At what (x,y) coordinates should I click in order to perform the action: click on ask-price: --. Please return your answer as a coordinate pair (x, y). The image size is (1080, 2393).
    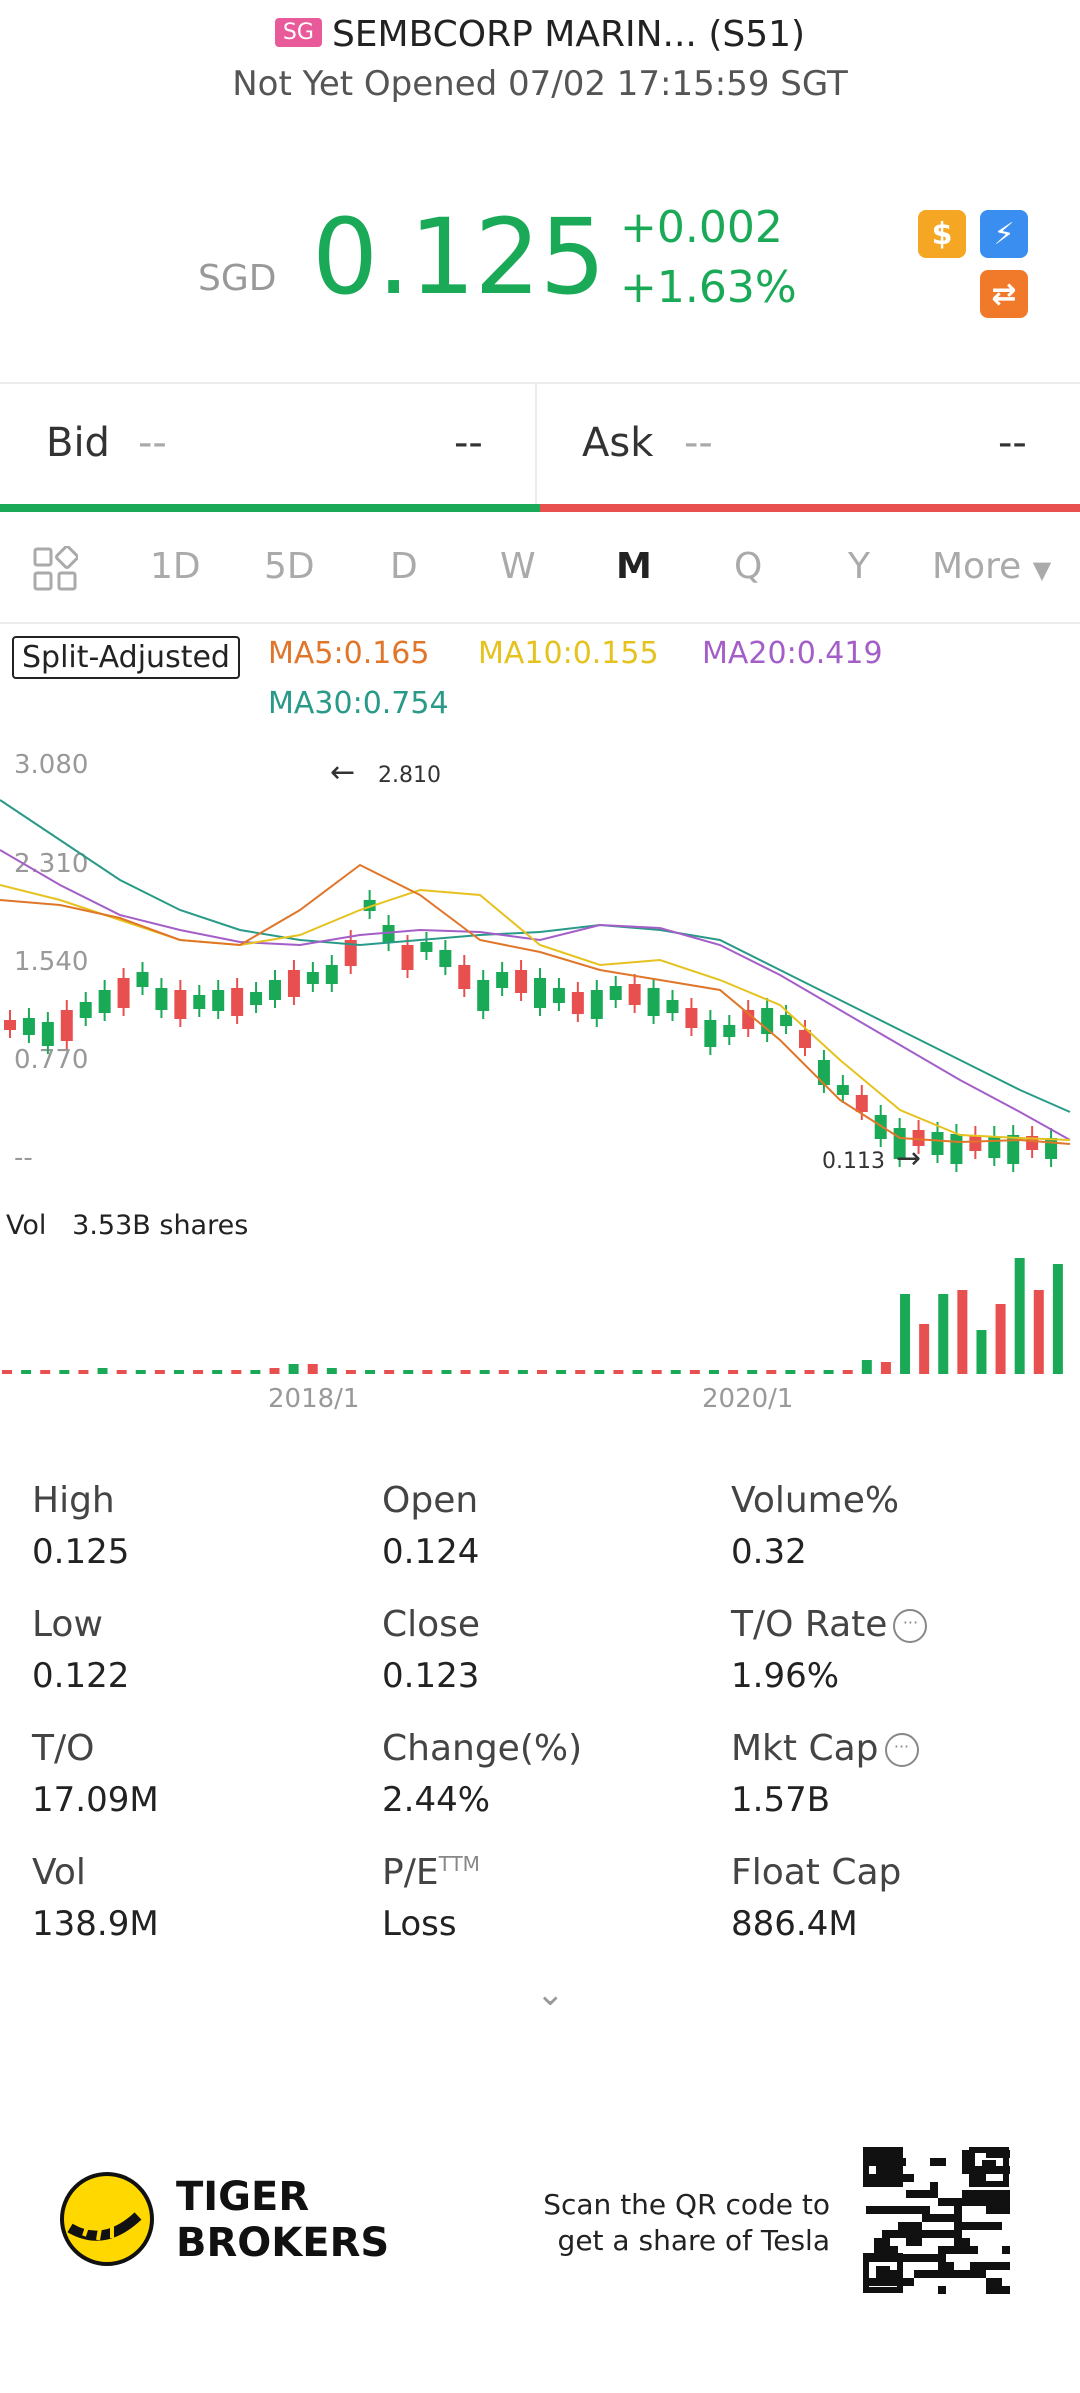
    Looking at the image, I should click on (698, 443).